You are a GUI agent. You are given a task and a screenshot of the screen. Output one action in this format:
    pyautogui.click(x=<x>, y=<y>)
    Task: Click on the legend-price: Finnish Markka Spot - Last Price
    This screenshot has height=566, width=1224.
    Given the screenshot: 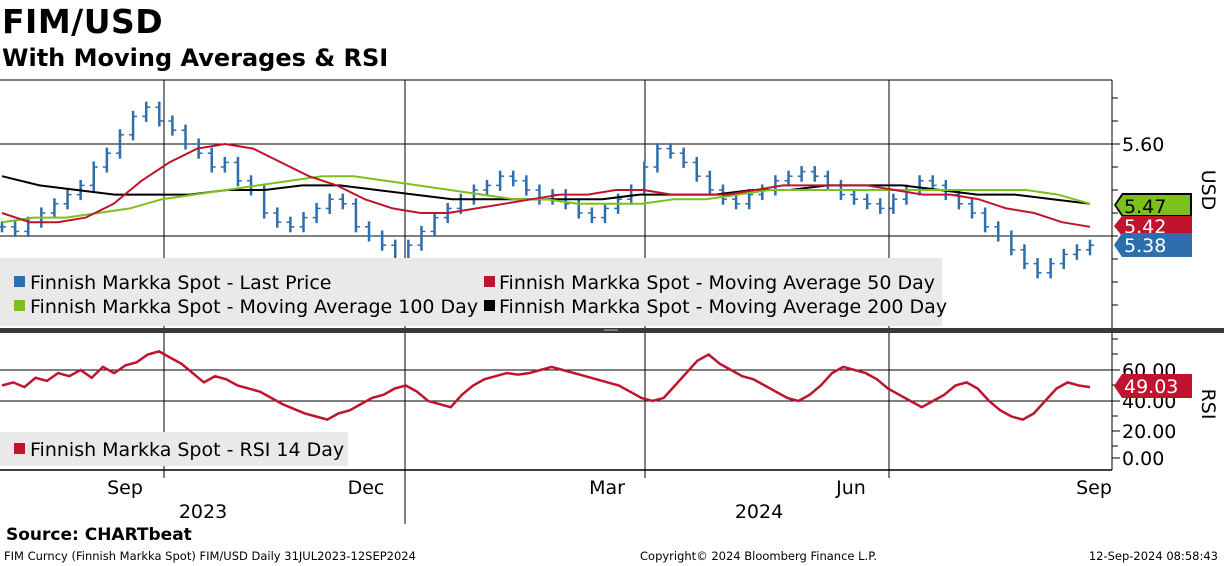 What is the action you would take?
    pyautogui.click(x=180, y=283)
    